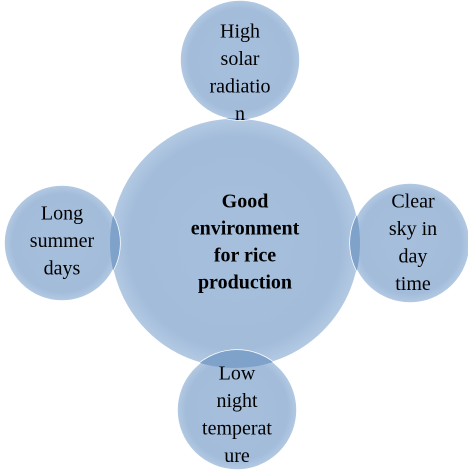 The height and width of the screenshot is (471, 468). I want to click on node-label: time, so click(413, 284).